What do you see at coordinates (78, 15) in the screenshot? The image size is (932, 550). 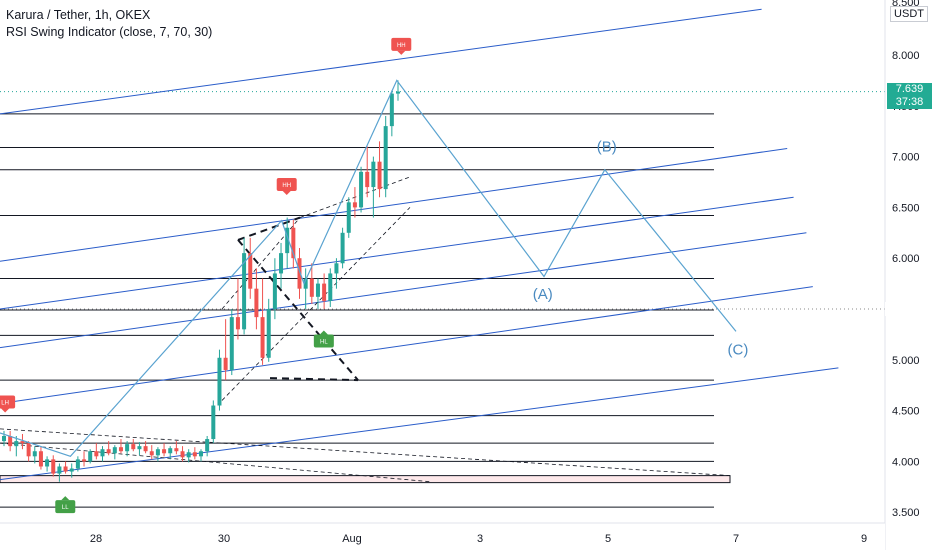 I see `symbol-title: Karura / Tether, 1h, OKEX` at bounding box center [78, 15].